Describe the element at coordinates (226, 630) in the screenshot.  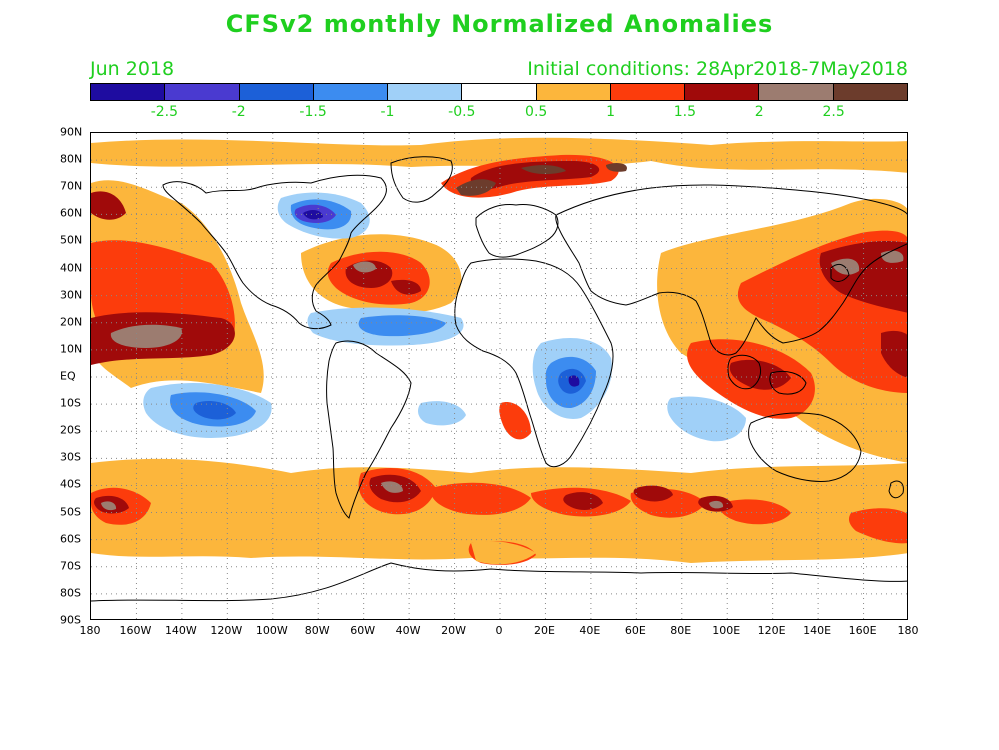
I see `longitude-label: 120W` at that location.